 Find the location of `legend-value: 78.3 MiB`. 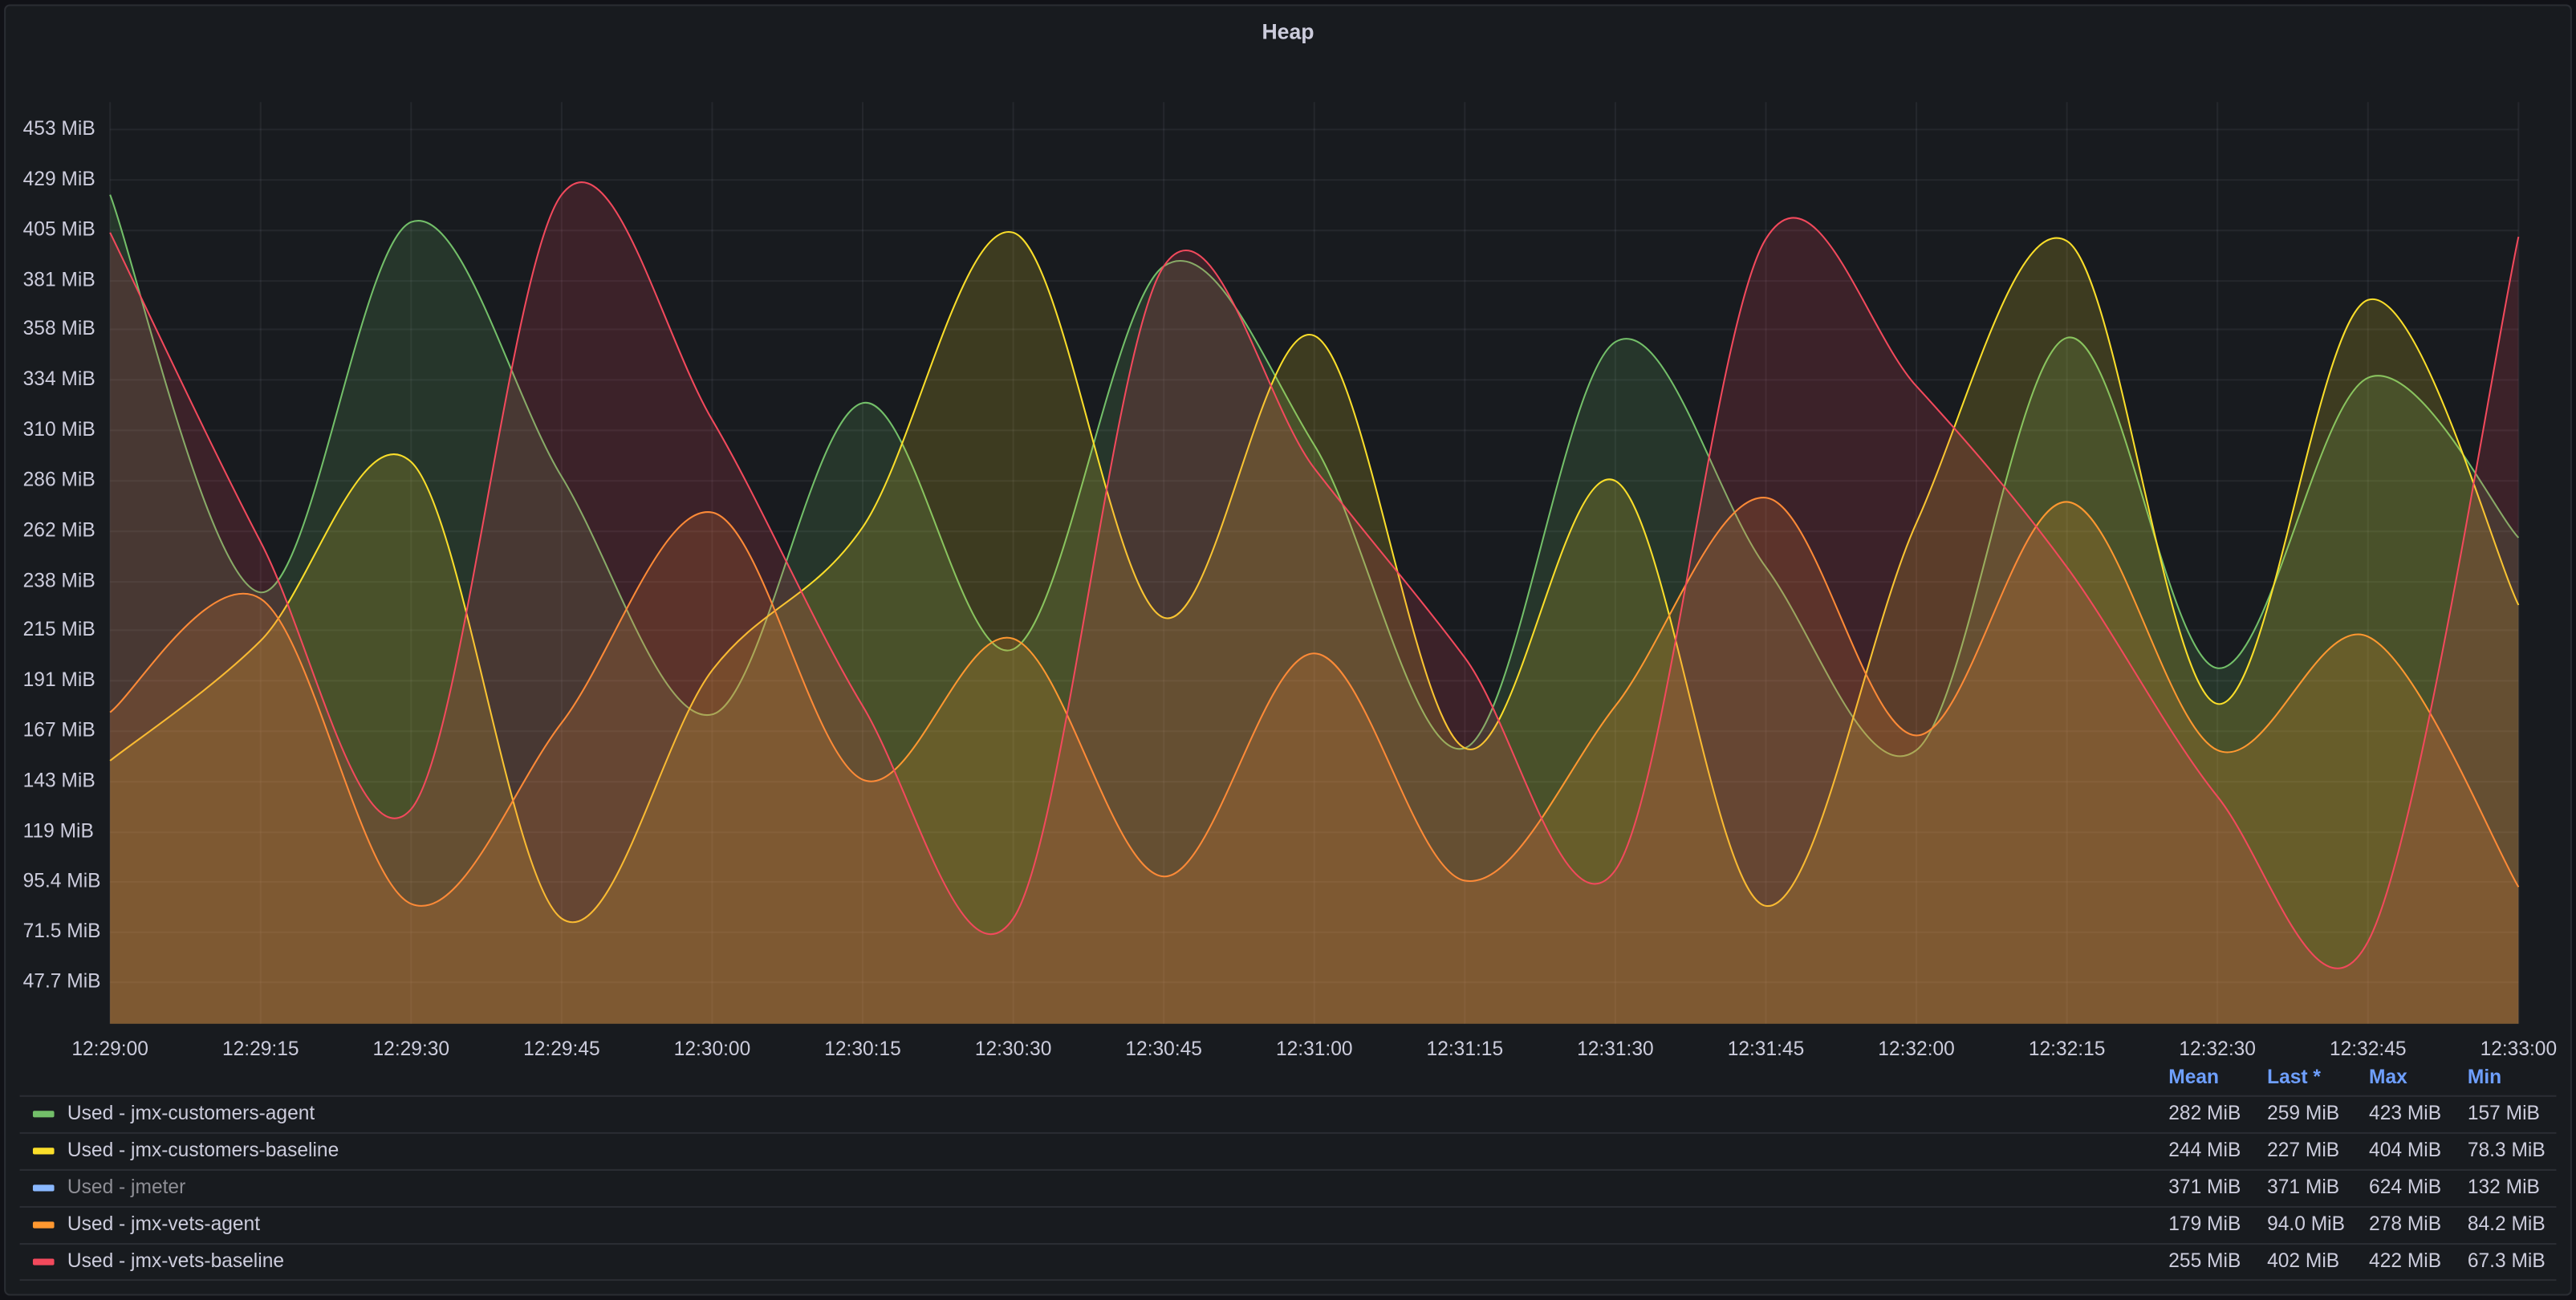

legend-value: 78.3 MiB is located at coordinates (2507, 1150).